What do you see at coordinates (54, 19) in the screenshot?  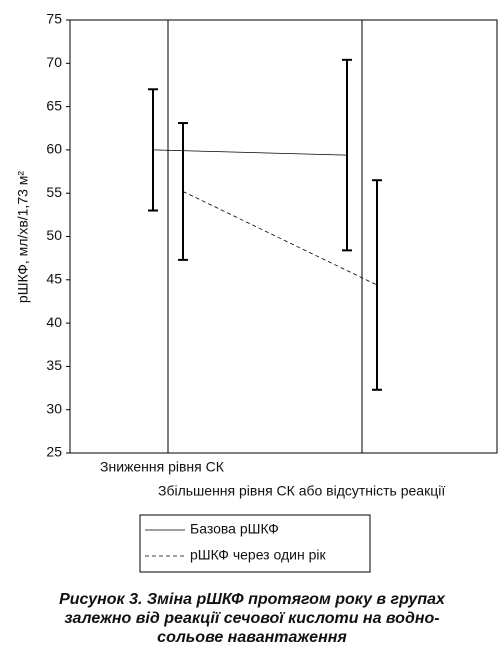 I see `y-tick-label: 75` at bounding box center [54, 19].